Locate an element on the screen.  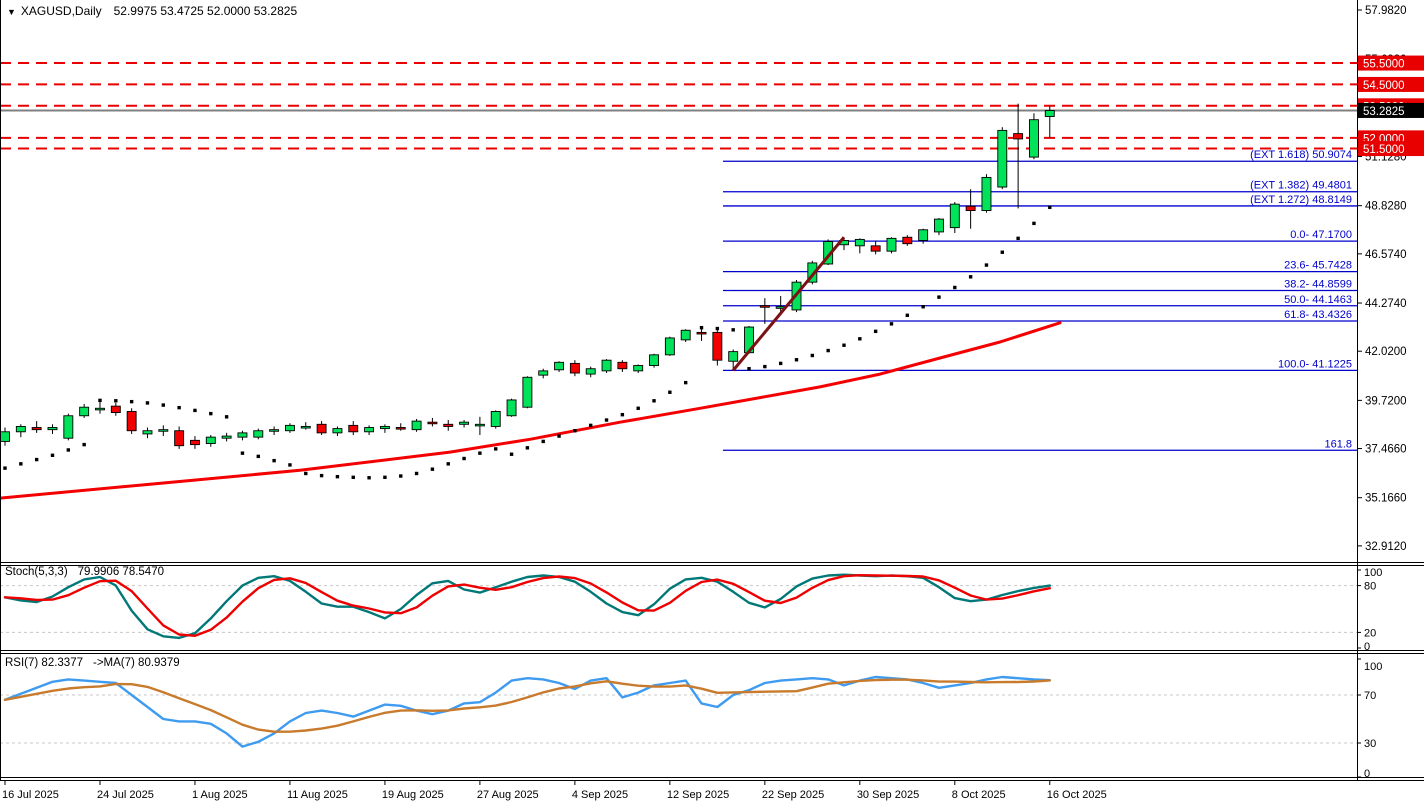
stoch-main-line is located at coordinates (527, 606).